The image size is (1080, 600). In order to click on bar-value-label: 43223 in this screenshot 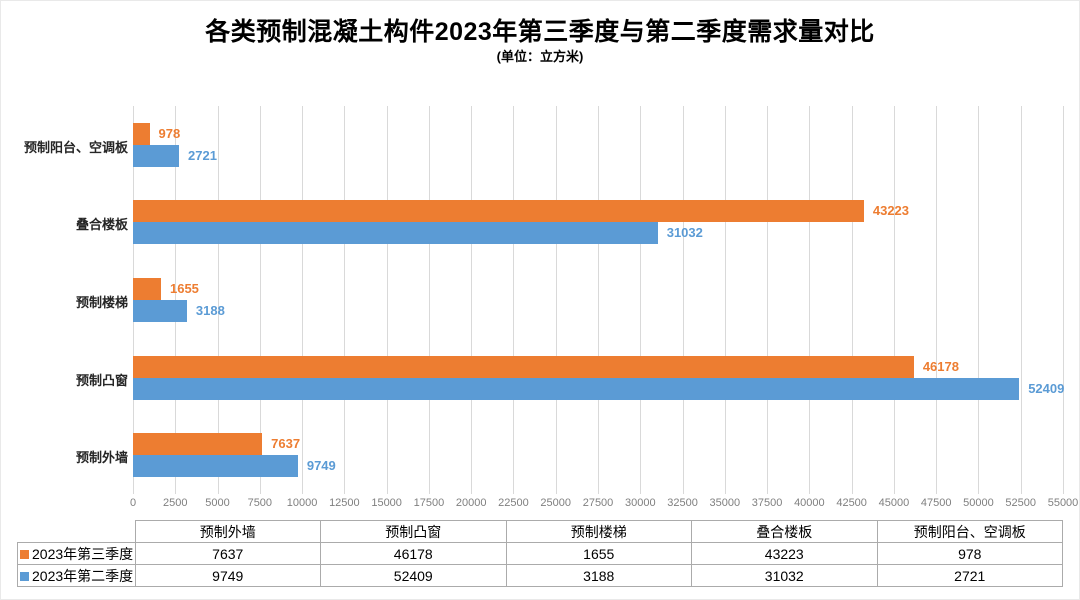, I will do `click(891, 211)`.